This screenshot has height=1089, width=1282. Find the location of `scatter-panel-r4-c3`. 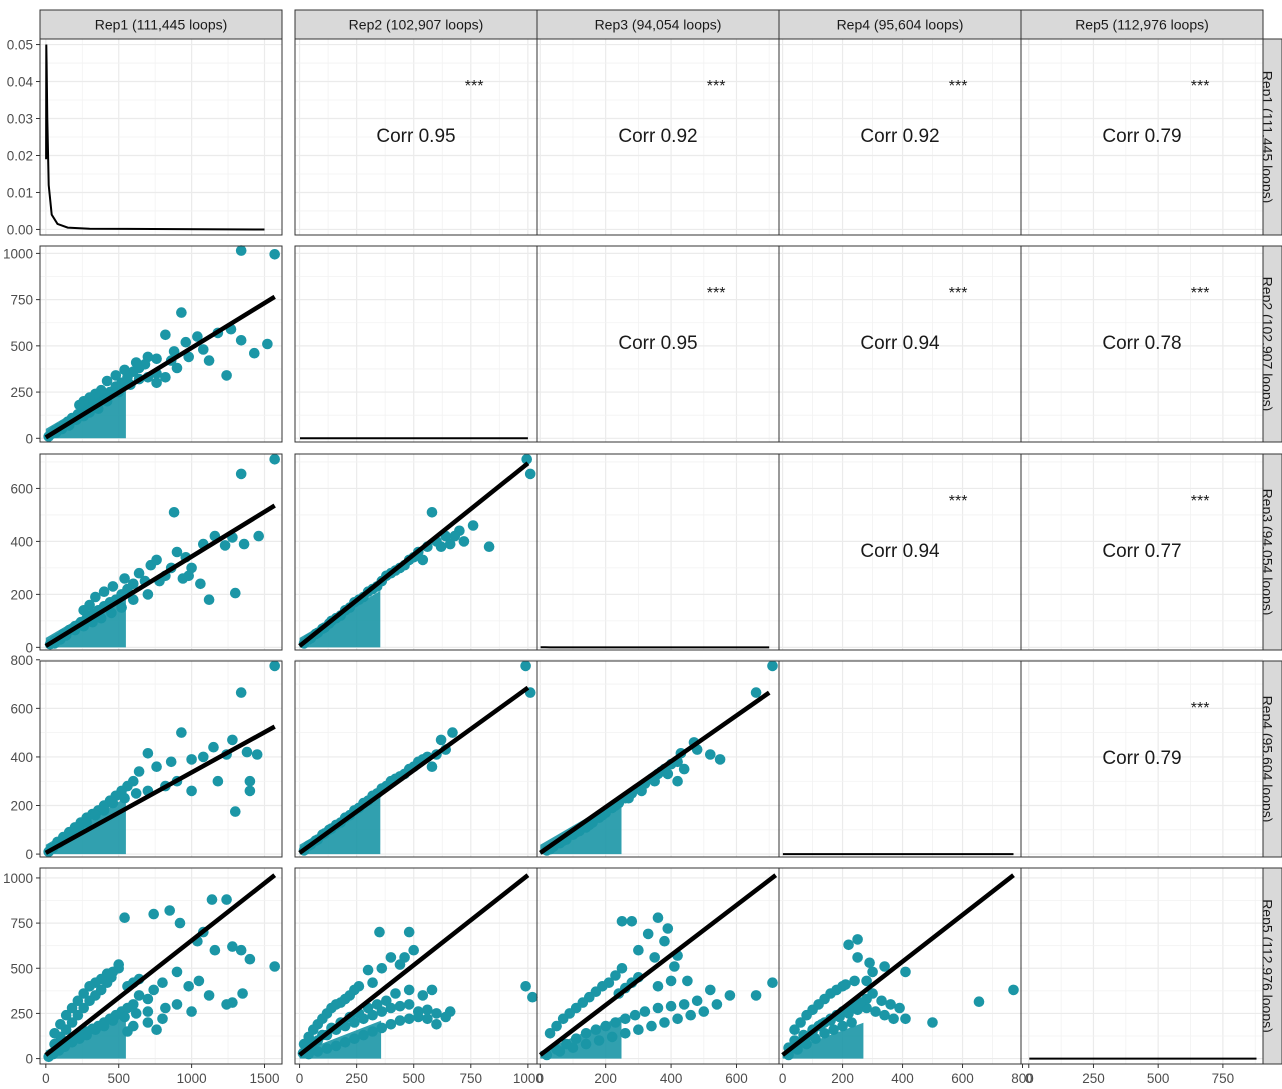

scatter-panel-r4-c3 is located at coordinates (658, 758).